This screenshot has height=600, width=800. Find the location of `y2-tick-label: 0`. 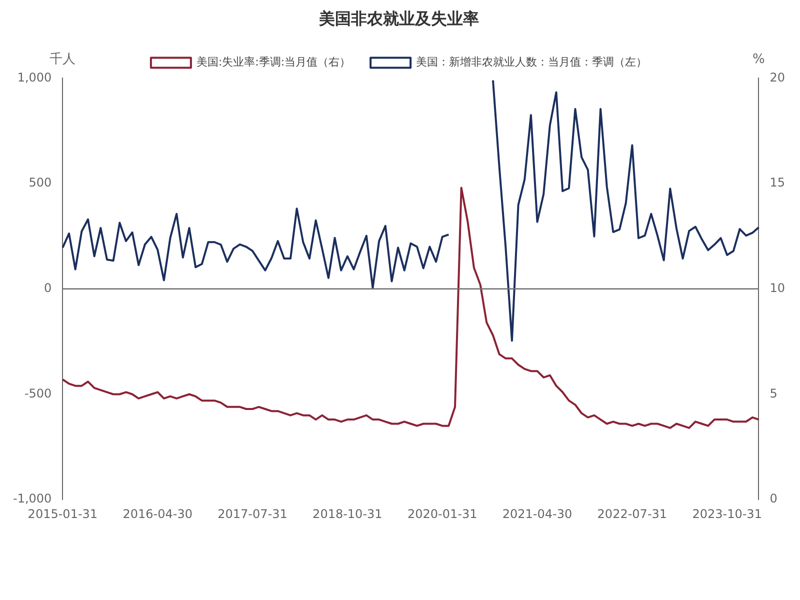

y2-tick-label: 0 is located at coordinates (774, 499).